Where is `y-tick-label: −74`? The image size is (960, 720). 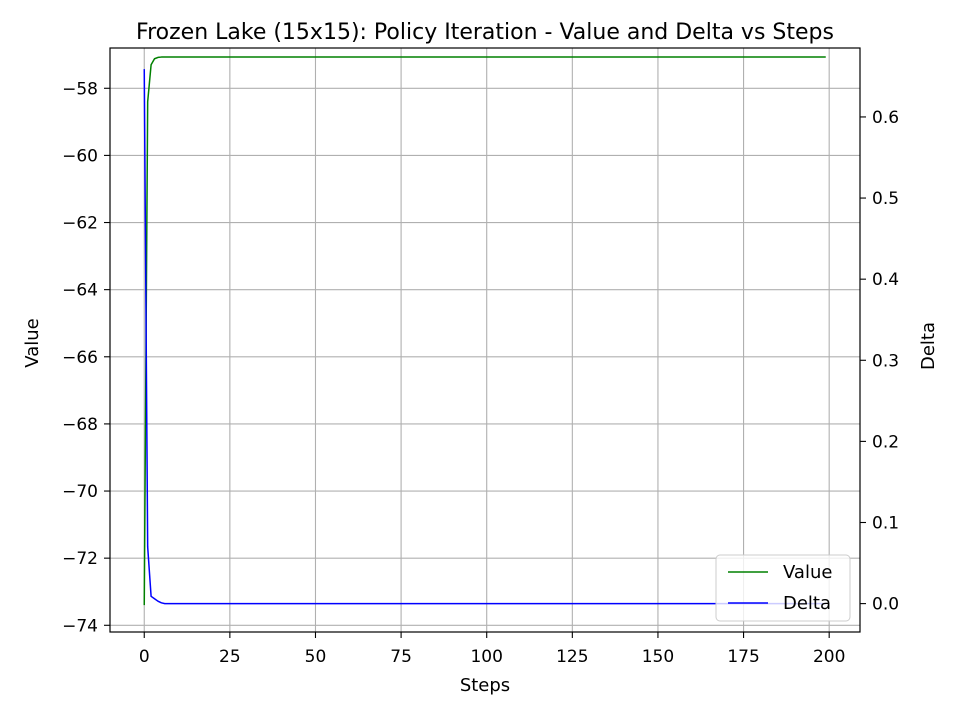 y-tick-label: −74 is located at coordinates (80, 626).